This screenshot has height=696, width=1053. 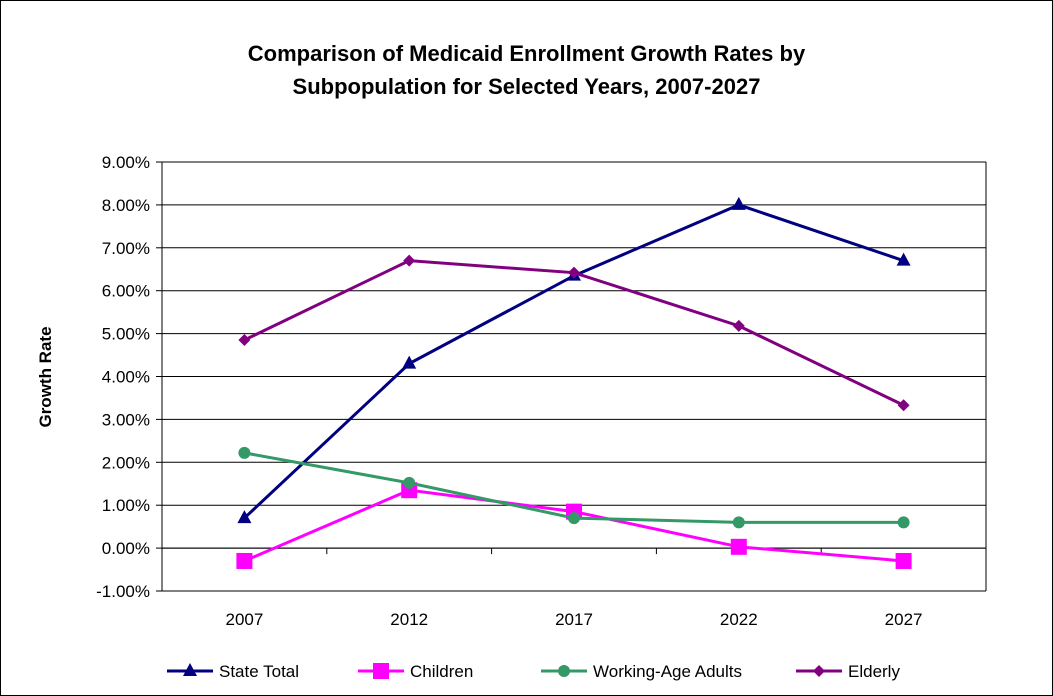 I want to click on y-tick-label: 5.00%, so click(x=126, y=334).